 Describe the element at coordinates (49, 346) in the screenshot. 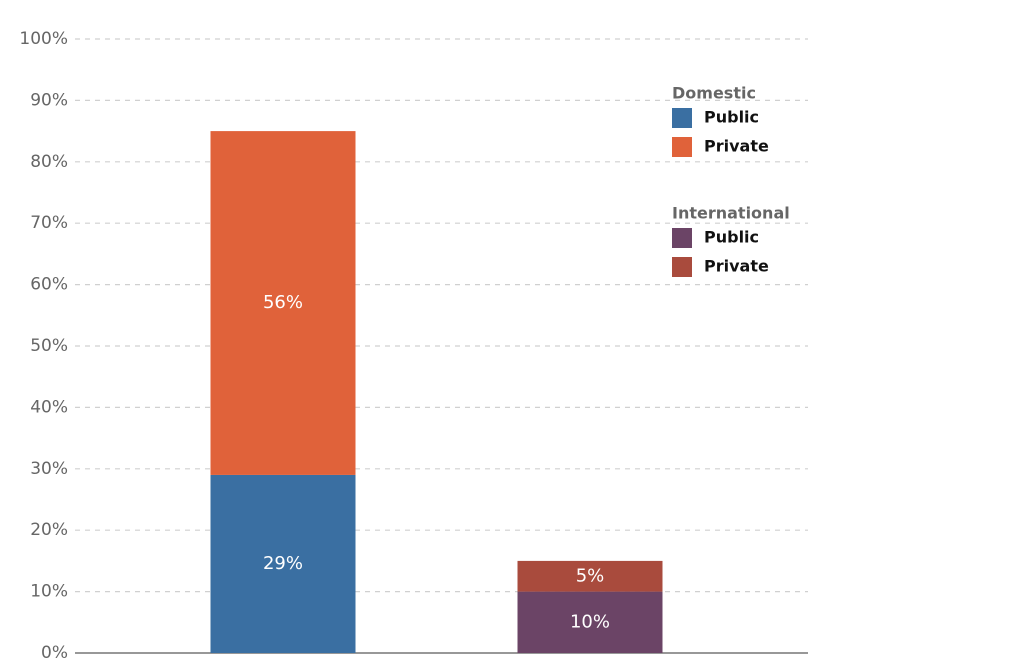

I see `y-tick-label: 50%` at that location.